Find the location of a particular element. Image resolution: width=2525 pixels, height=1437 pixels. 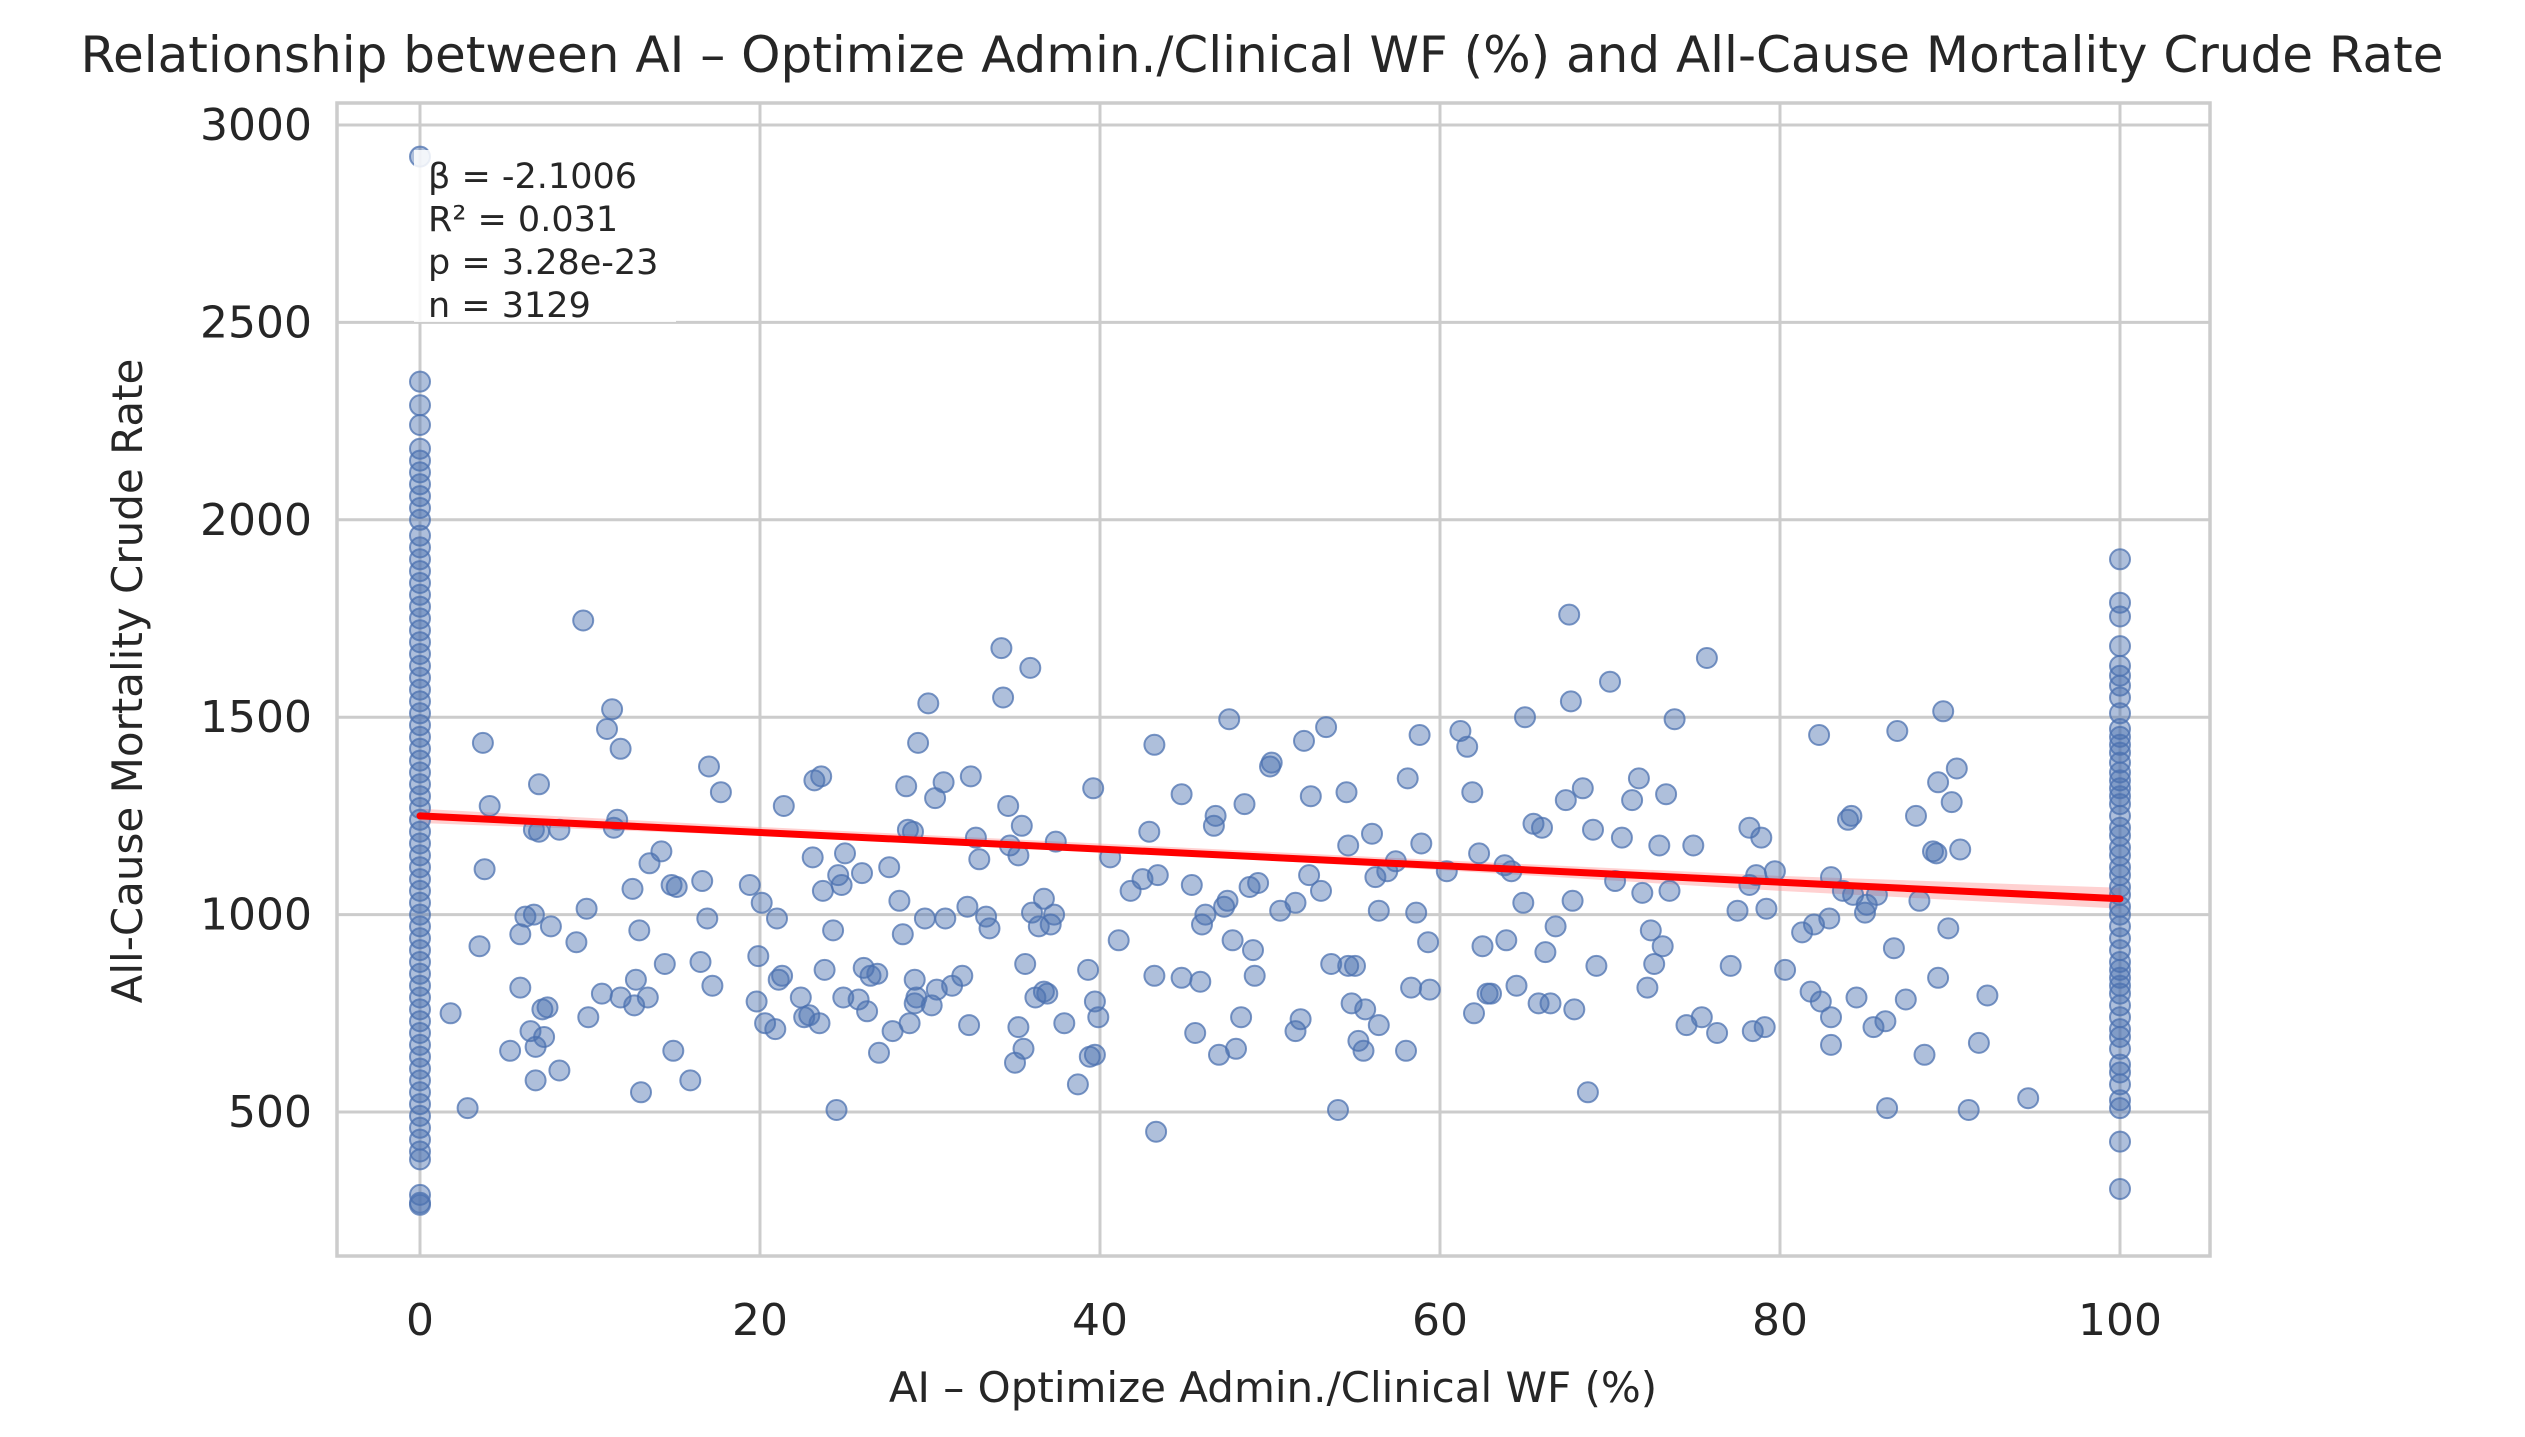

stats-box is located at coordinates (545, 236).